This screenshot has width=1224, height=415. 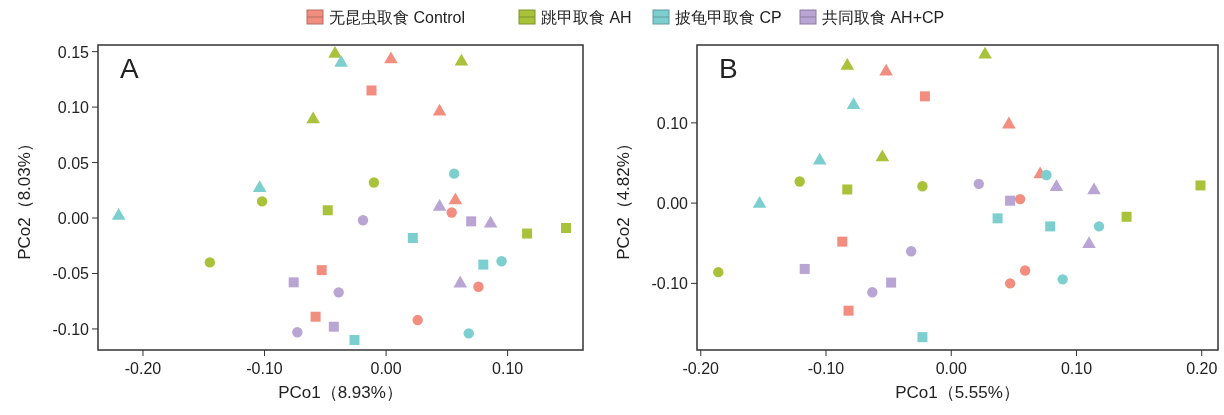 I want to click on x-axis-title: PCo1（5.55%）, so click(x=957, y=392).